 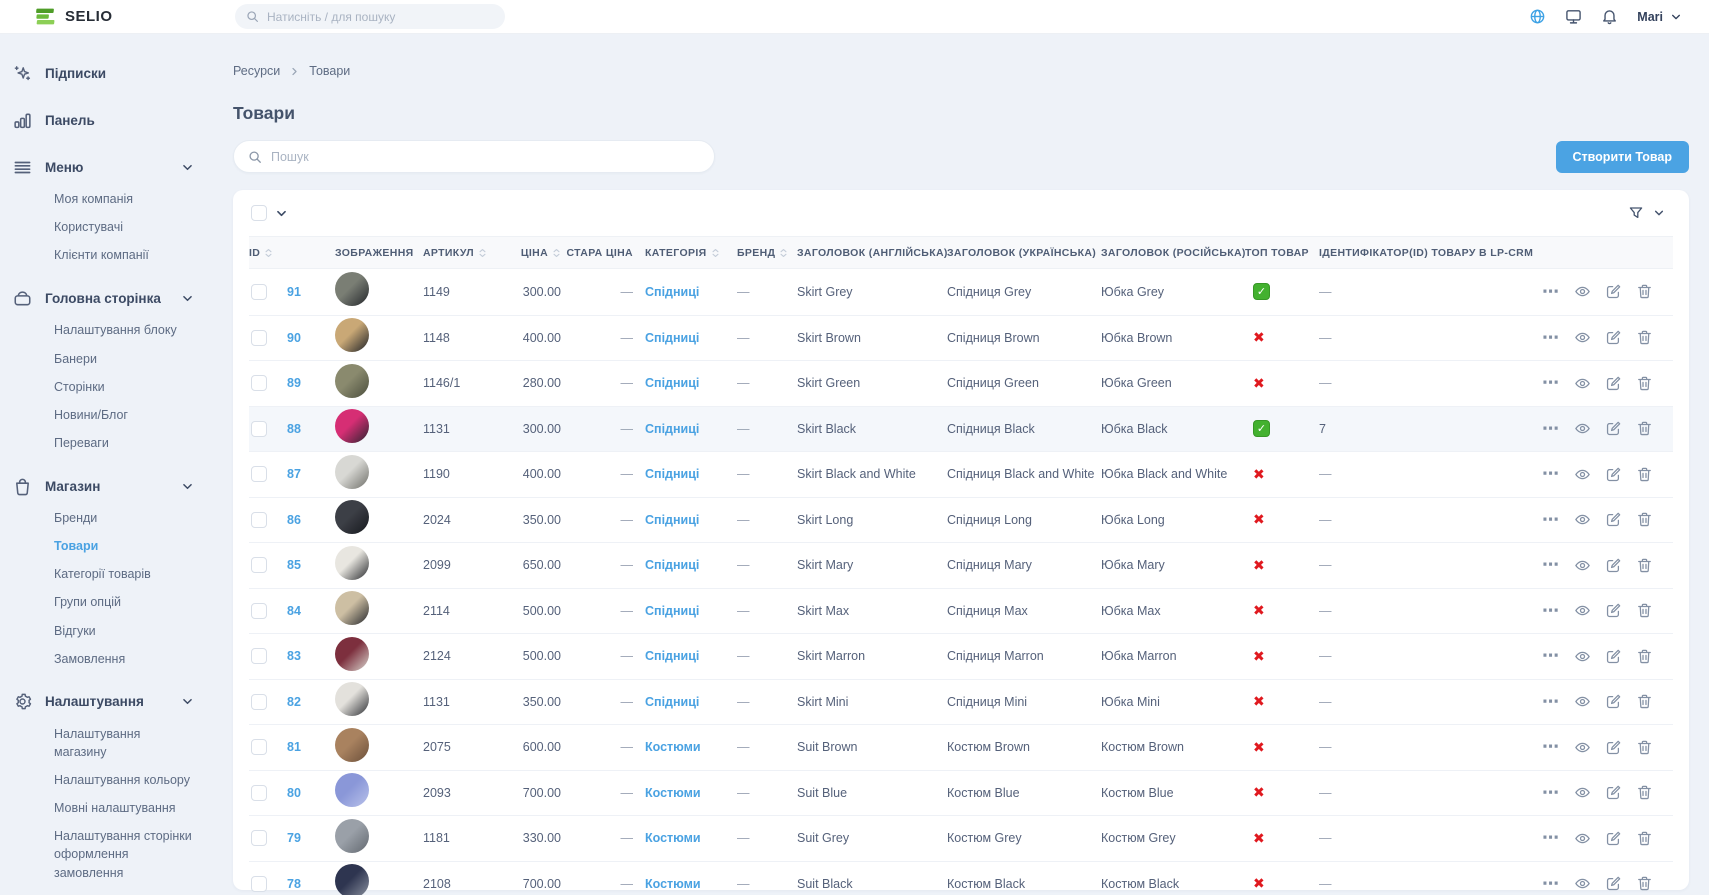 What do you see at coordinates (292, 253) in the screenshot?
I see `column-header: ID` at bounding box center [292, 253].